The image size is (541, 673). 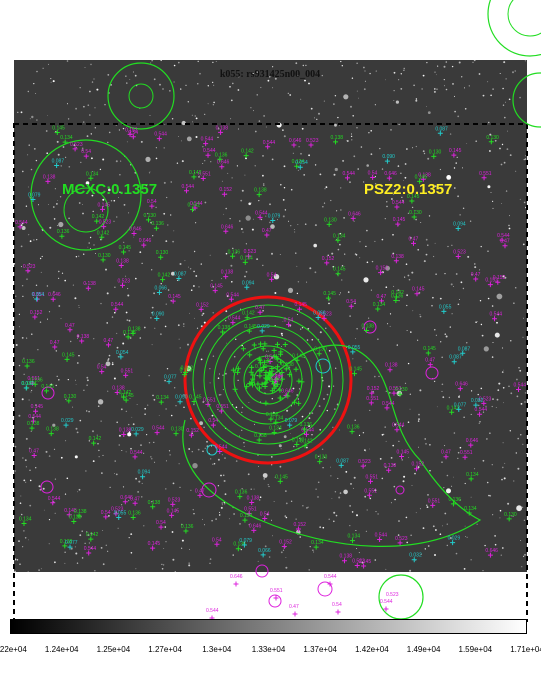 I want to click on redshift-label: 0.544, so click(x=386, y=602).